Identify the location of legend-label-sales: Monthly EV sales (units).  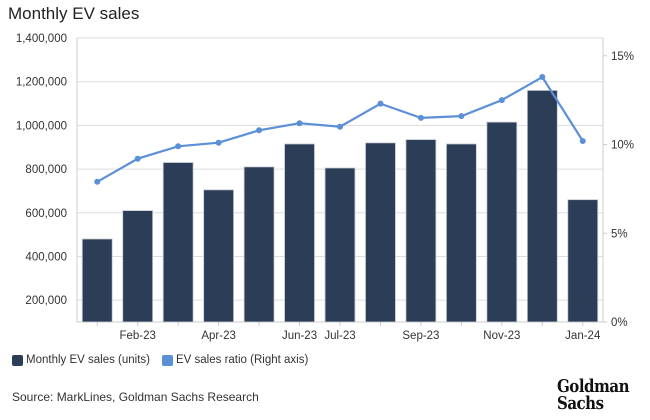
(88, 360).